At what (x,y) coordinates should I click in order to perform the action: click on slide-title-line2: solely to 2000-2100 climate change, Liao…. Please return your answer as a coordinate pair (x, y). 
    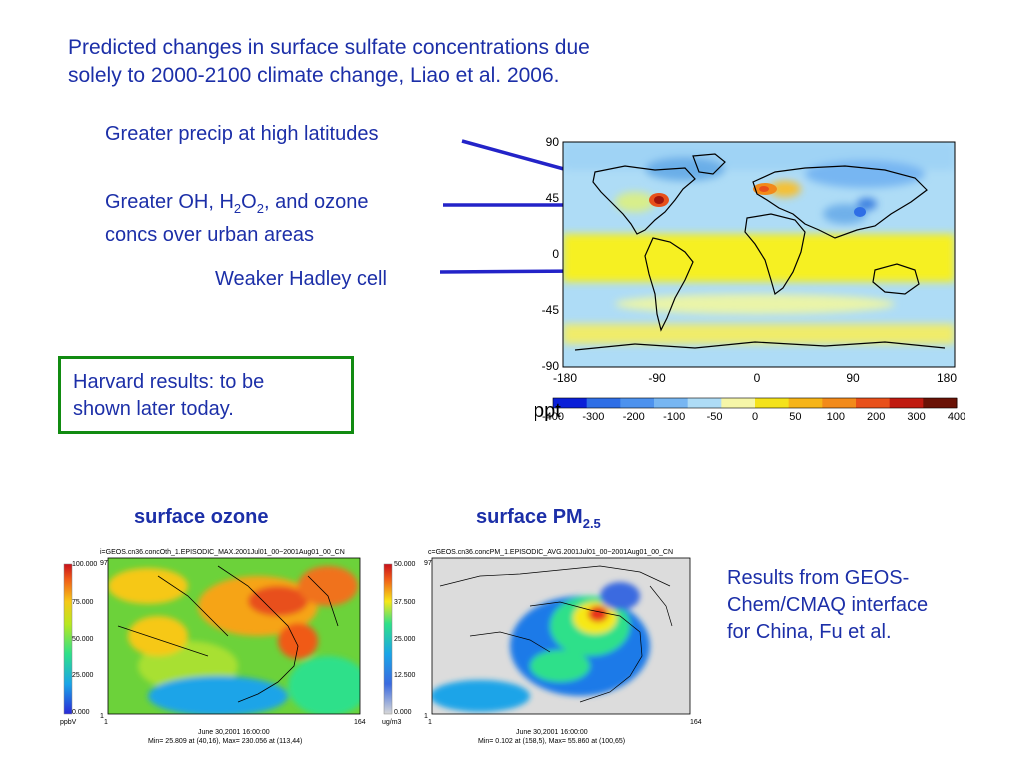
    Looking at the image, I should click on (314, 75).